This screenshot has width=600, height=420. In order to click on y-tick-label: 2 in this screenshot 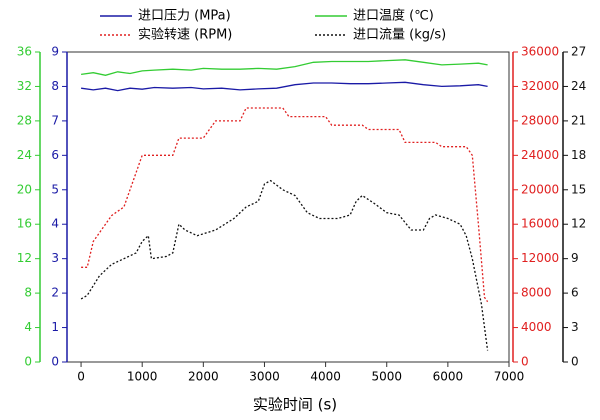, I will do `click(55, 293)`.